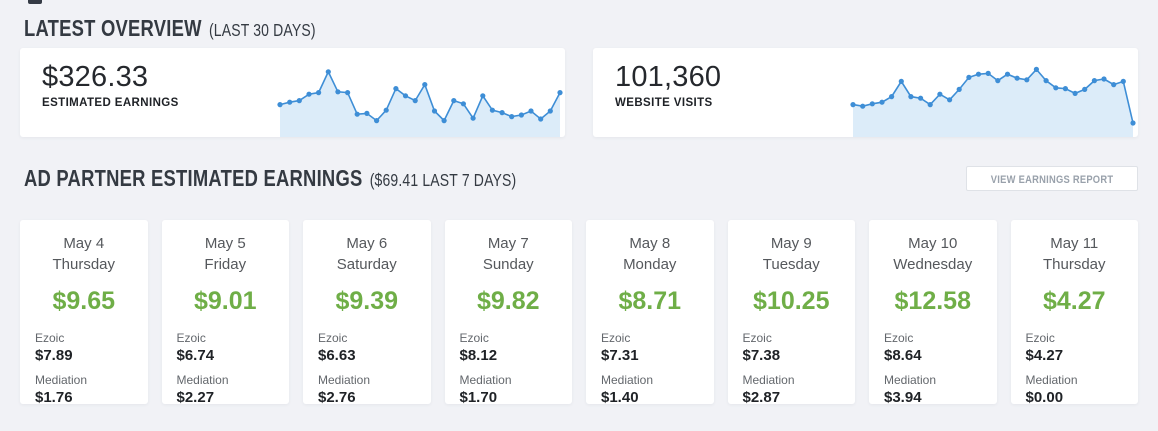 The height and width of the screenshot is (431, 1158). Describe the element at coordinates (508, 264) in the screenshot. I see `day-card-weekday: Sunday` at that location.